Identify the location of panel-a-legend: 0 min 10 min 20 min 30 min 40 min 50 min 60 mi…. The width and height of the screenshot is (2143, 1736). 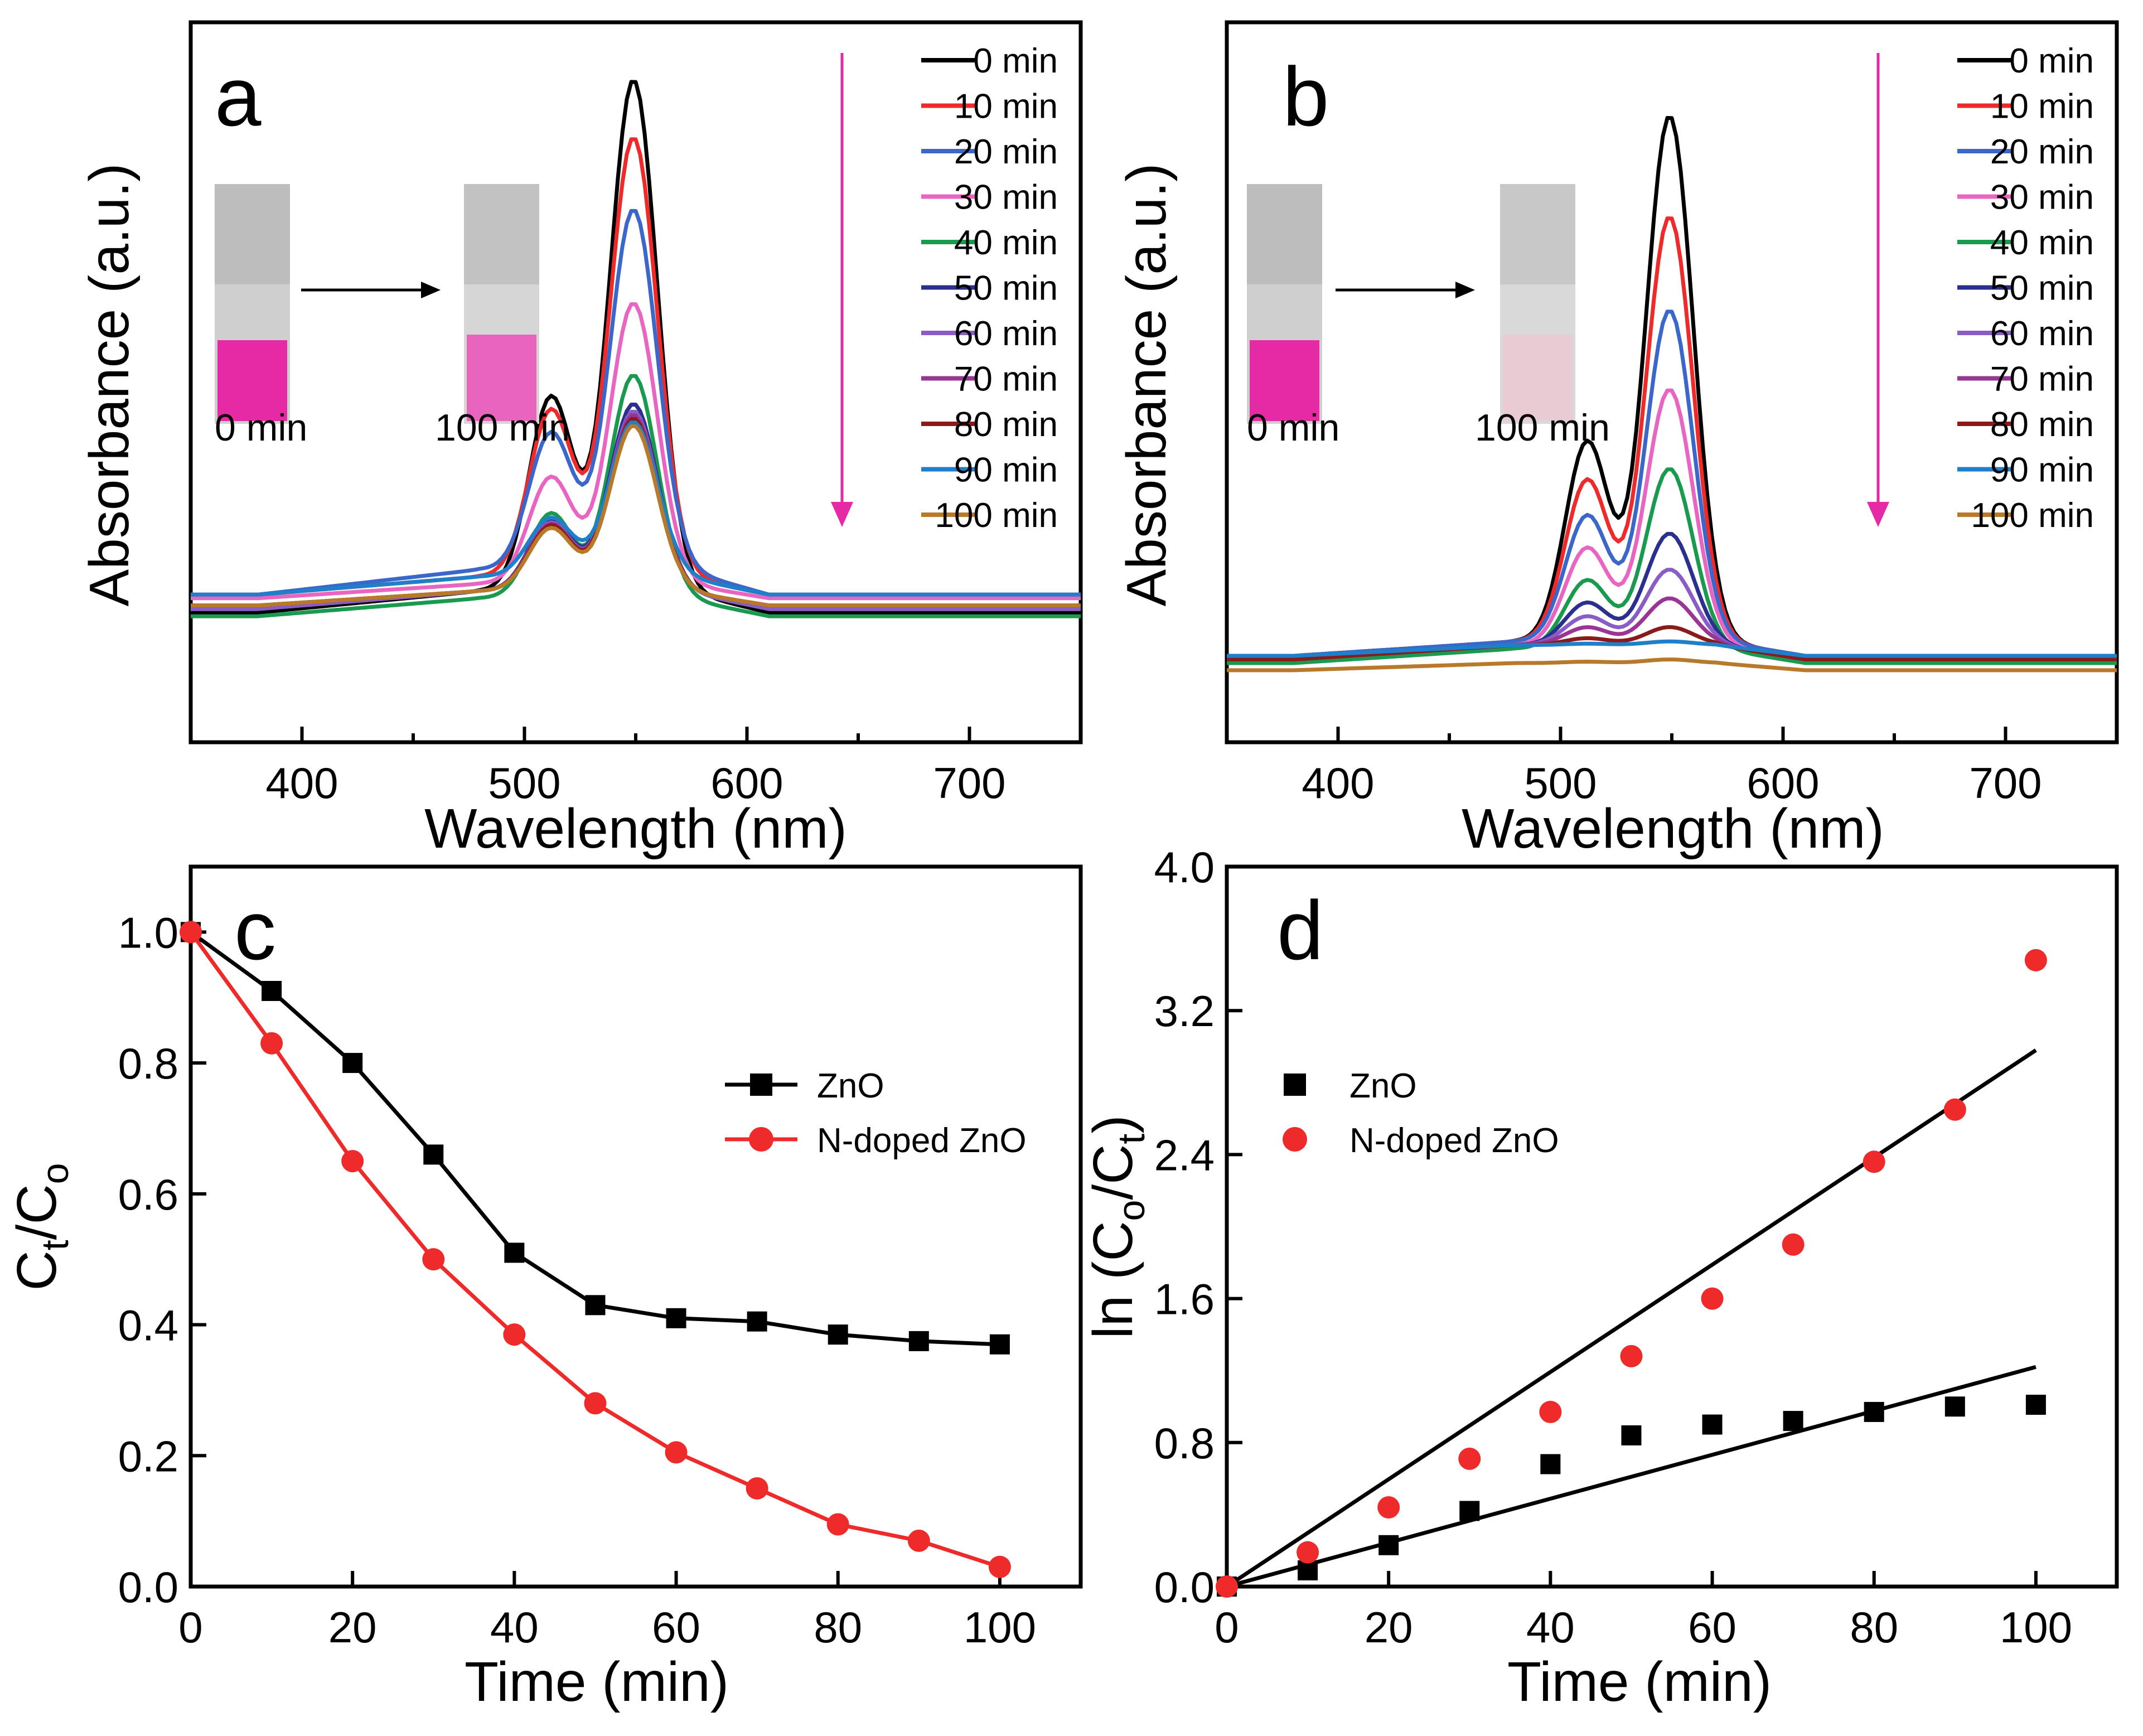
(990, 288).